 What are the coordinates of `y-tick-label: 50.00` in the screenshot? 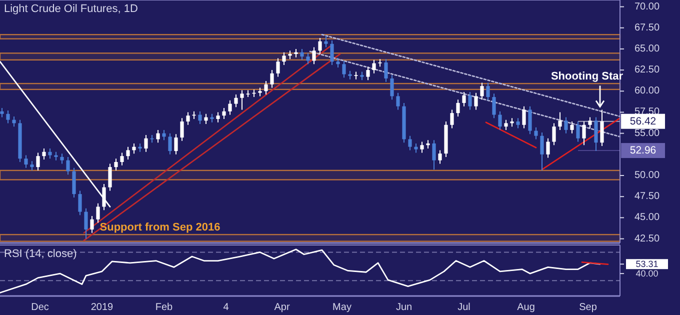 It's located at (647, 175).